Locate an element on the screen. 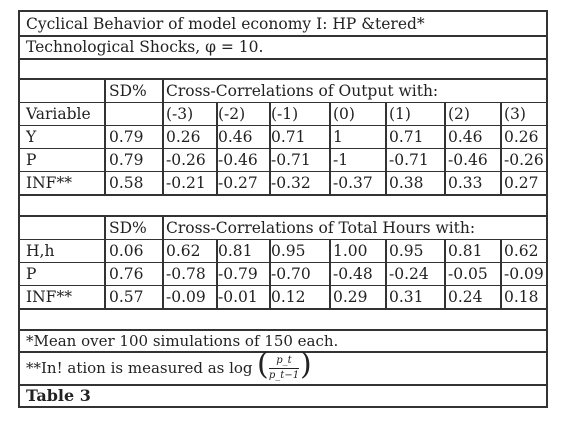 The width and height of the screenshot is (576, 426). fraction-numerator: p_t is located at coordinates (284, 360).